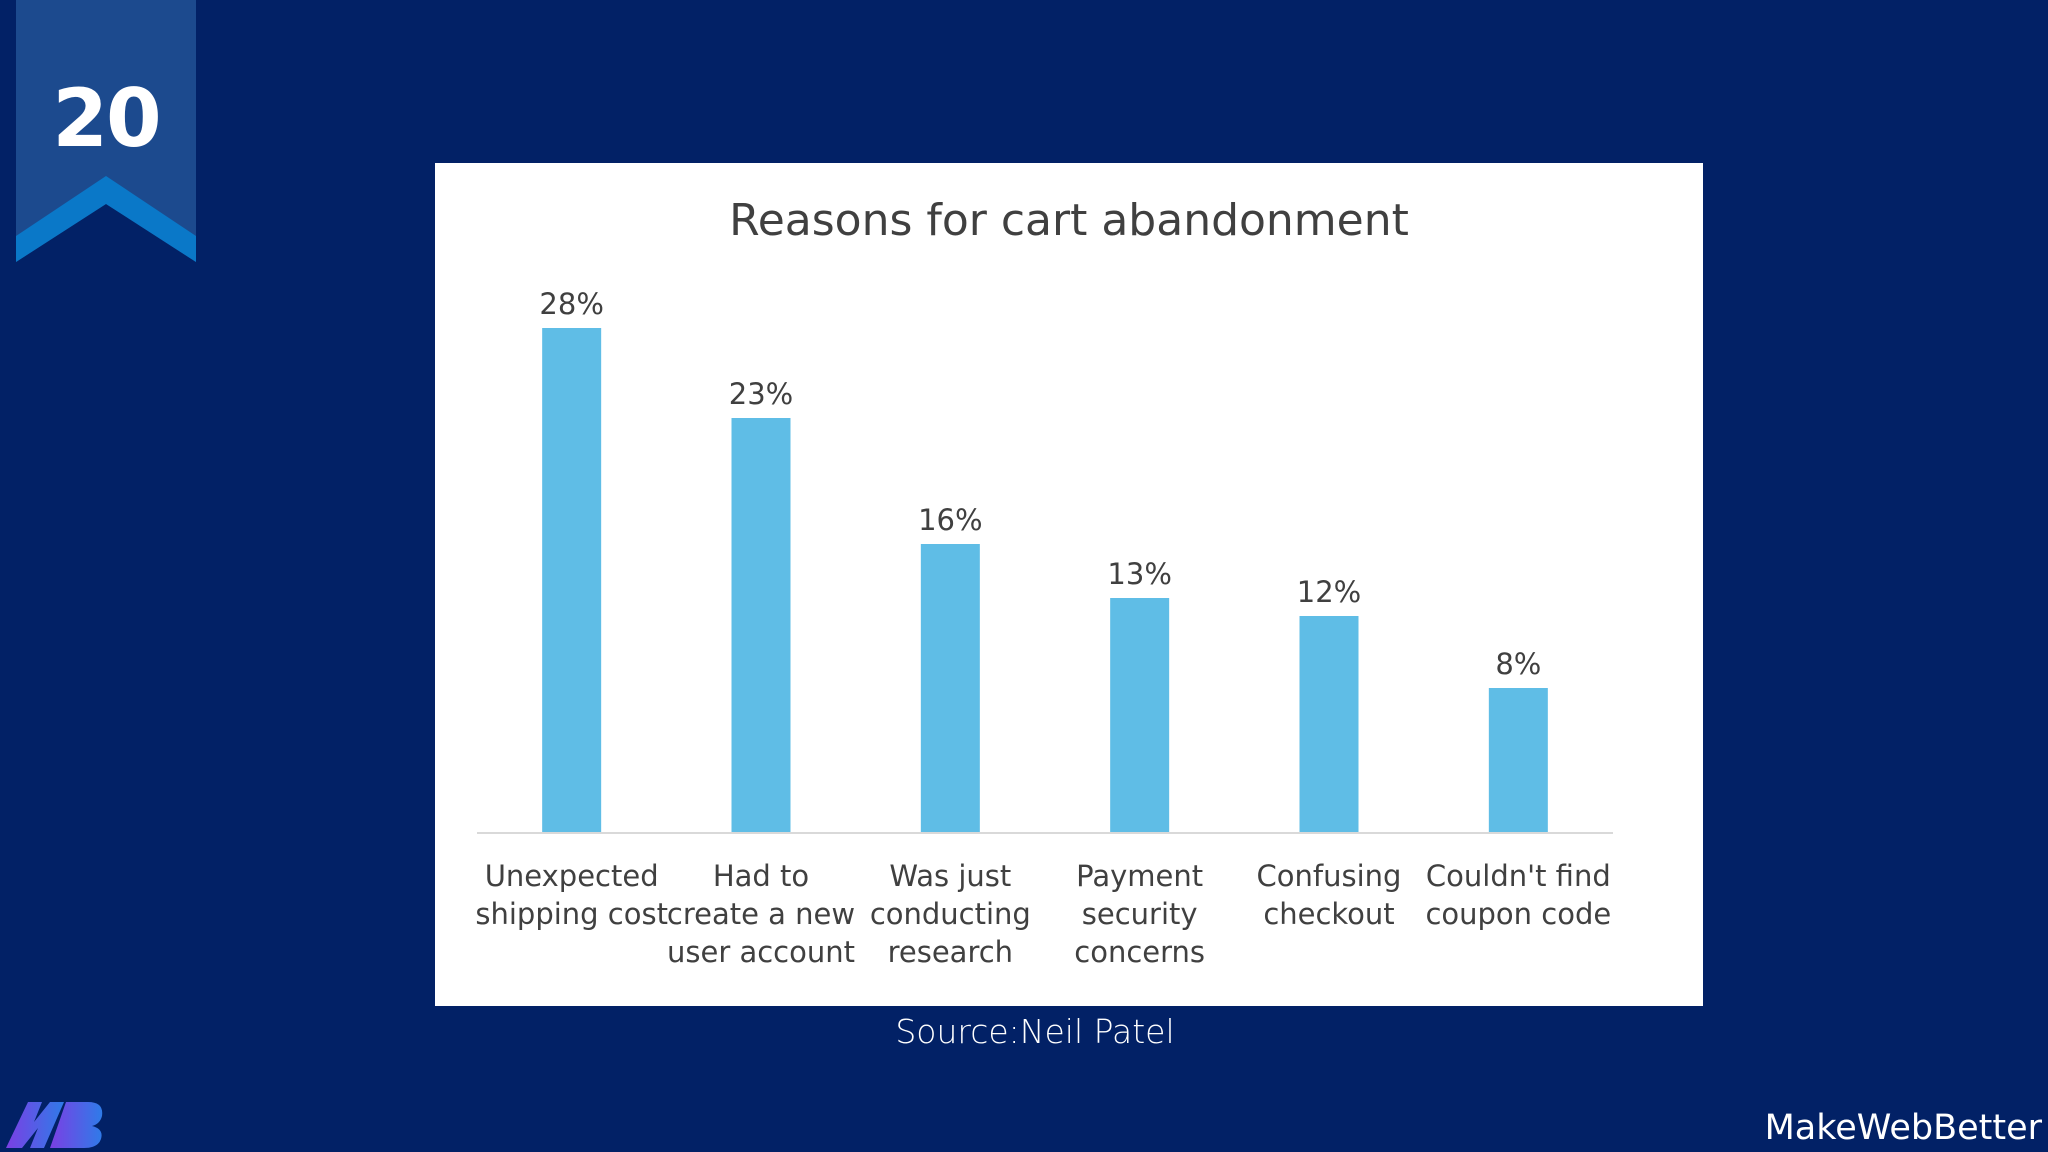 Image resolution: width=2048 pixels, height=1152 pixels. Describe the element at coordinates (1518, 664) in the screenshot. I see `data-label-6: 8%` at that location.